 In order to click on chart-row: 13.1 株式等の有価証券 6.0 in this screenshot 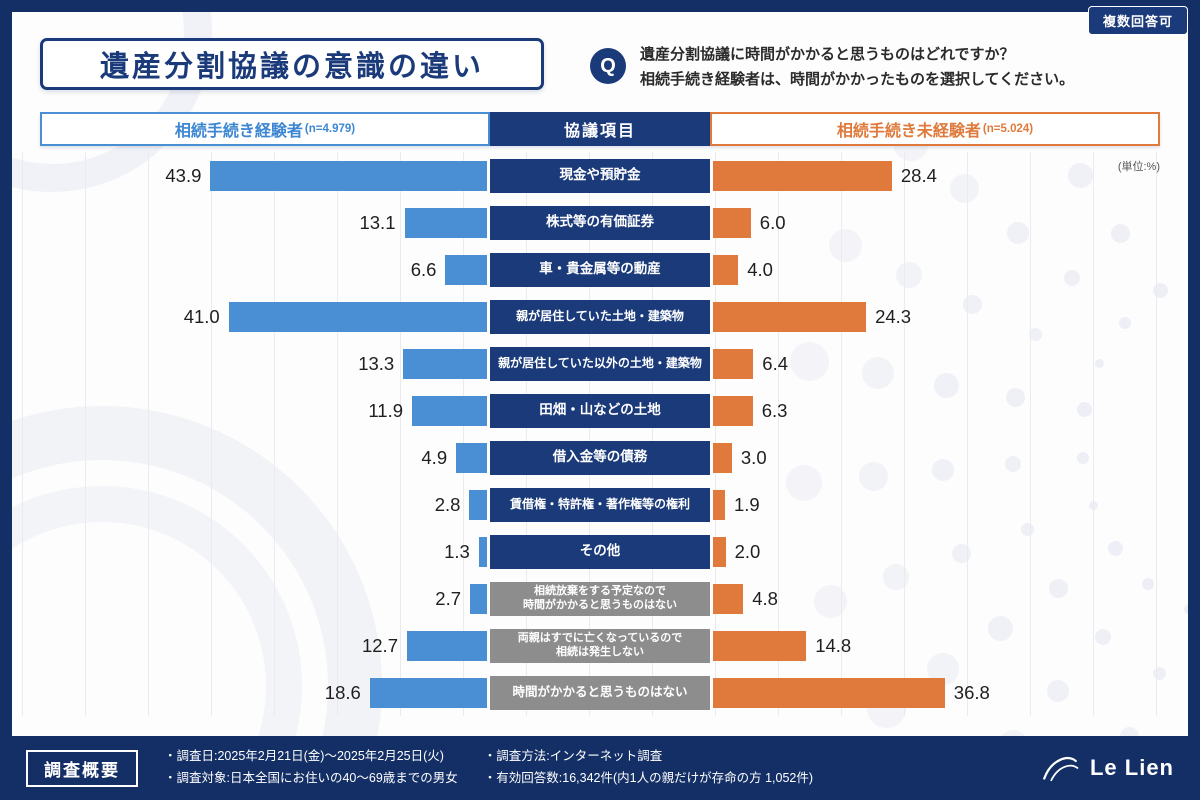, I will do `click(600, 222)`.